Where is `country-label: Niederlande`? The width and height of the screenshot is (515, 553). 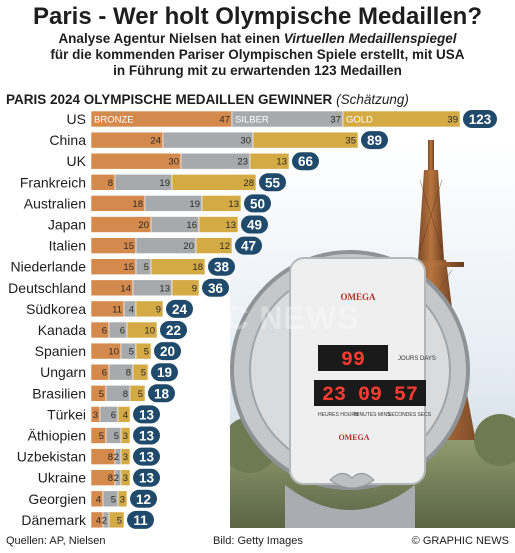 country-label: Niederlande is located at coordinates (49, 267).